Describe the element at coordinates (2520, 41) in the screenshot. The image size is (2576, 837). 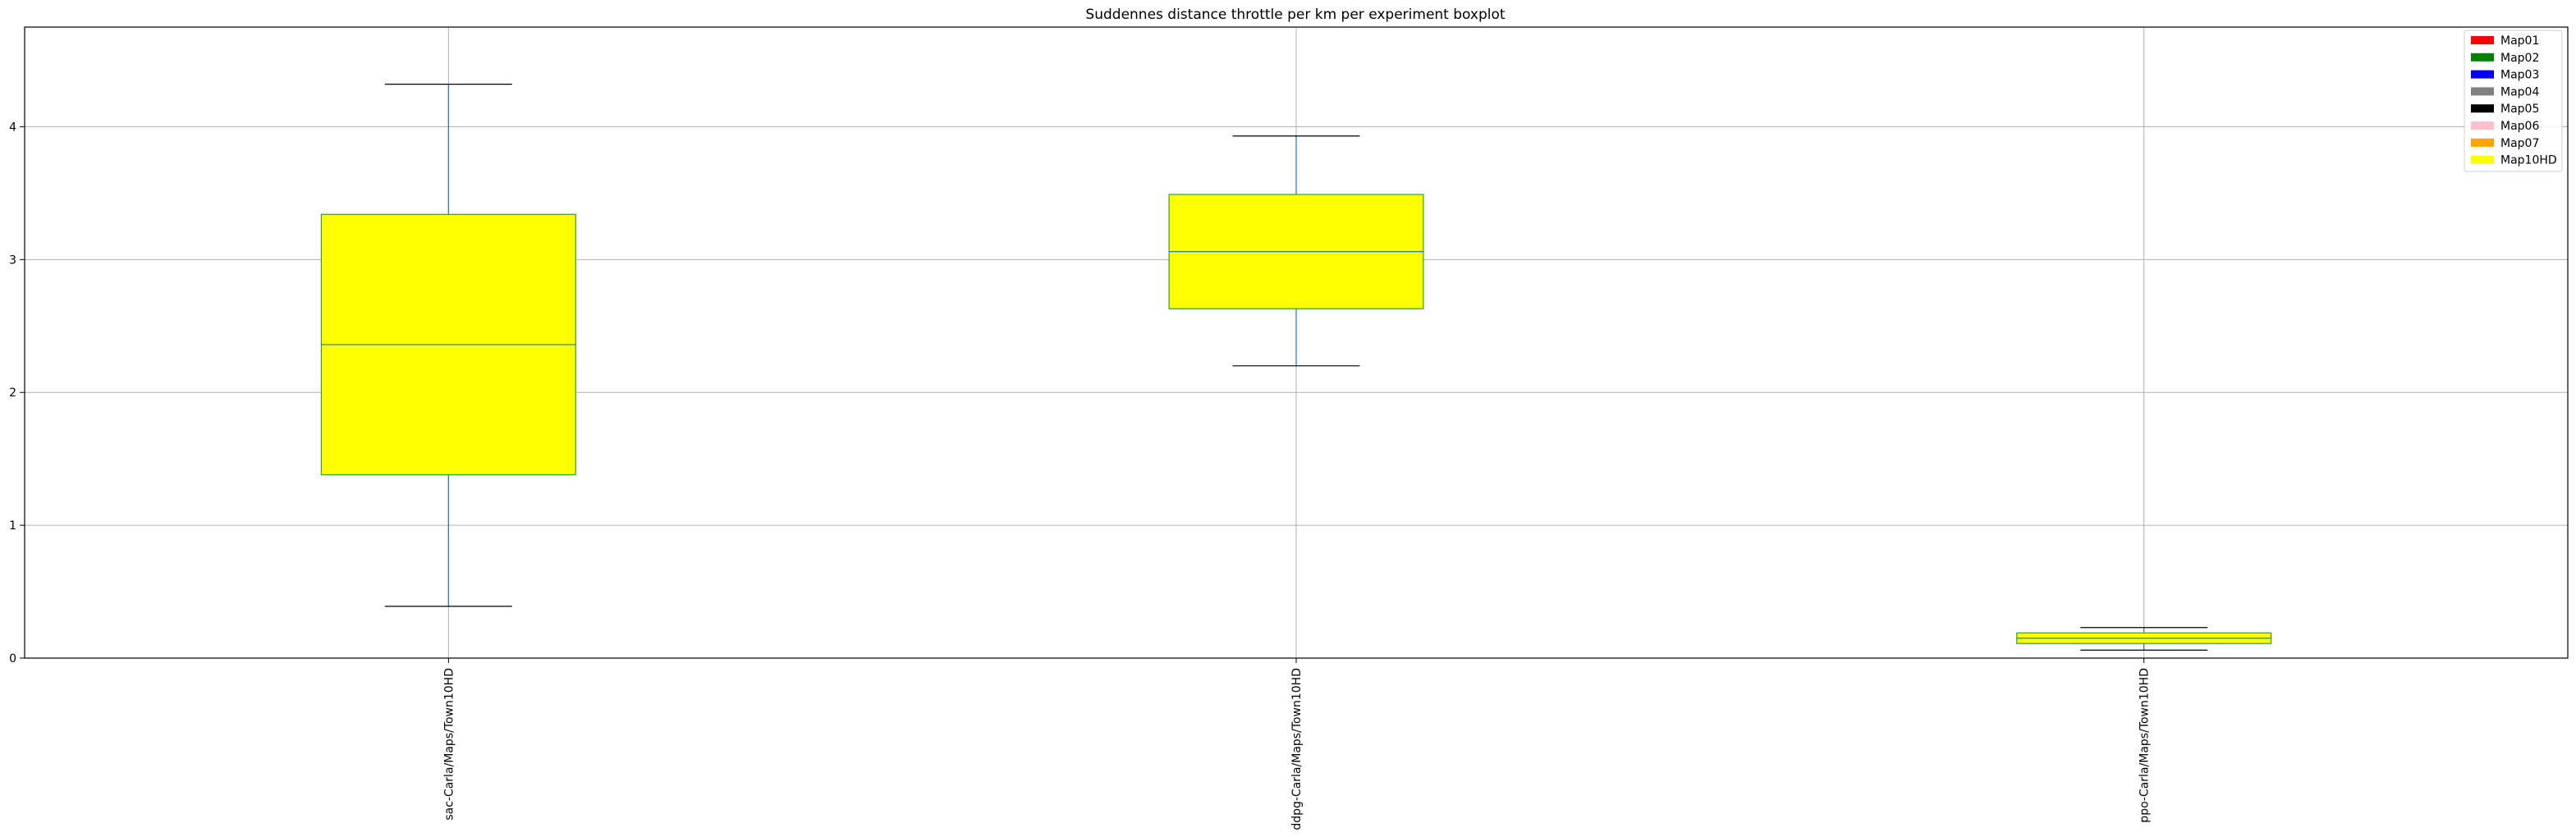
I see `legend-label: Map01` at that location.